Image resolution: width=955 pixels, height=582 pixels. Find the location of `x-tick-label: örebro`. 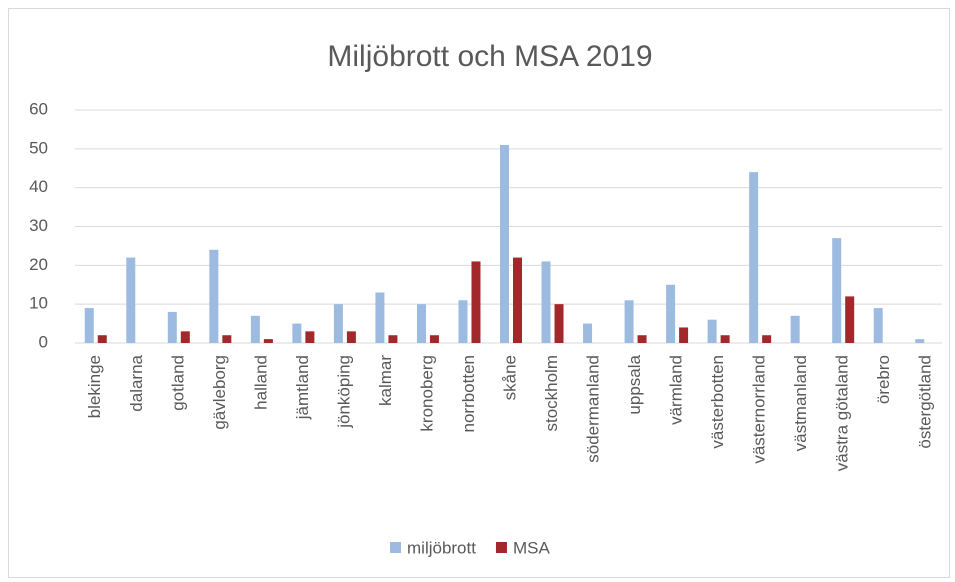

x-tick-label: örebro is located at coordinates (883, 379).